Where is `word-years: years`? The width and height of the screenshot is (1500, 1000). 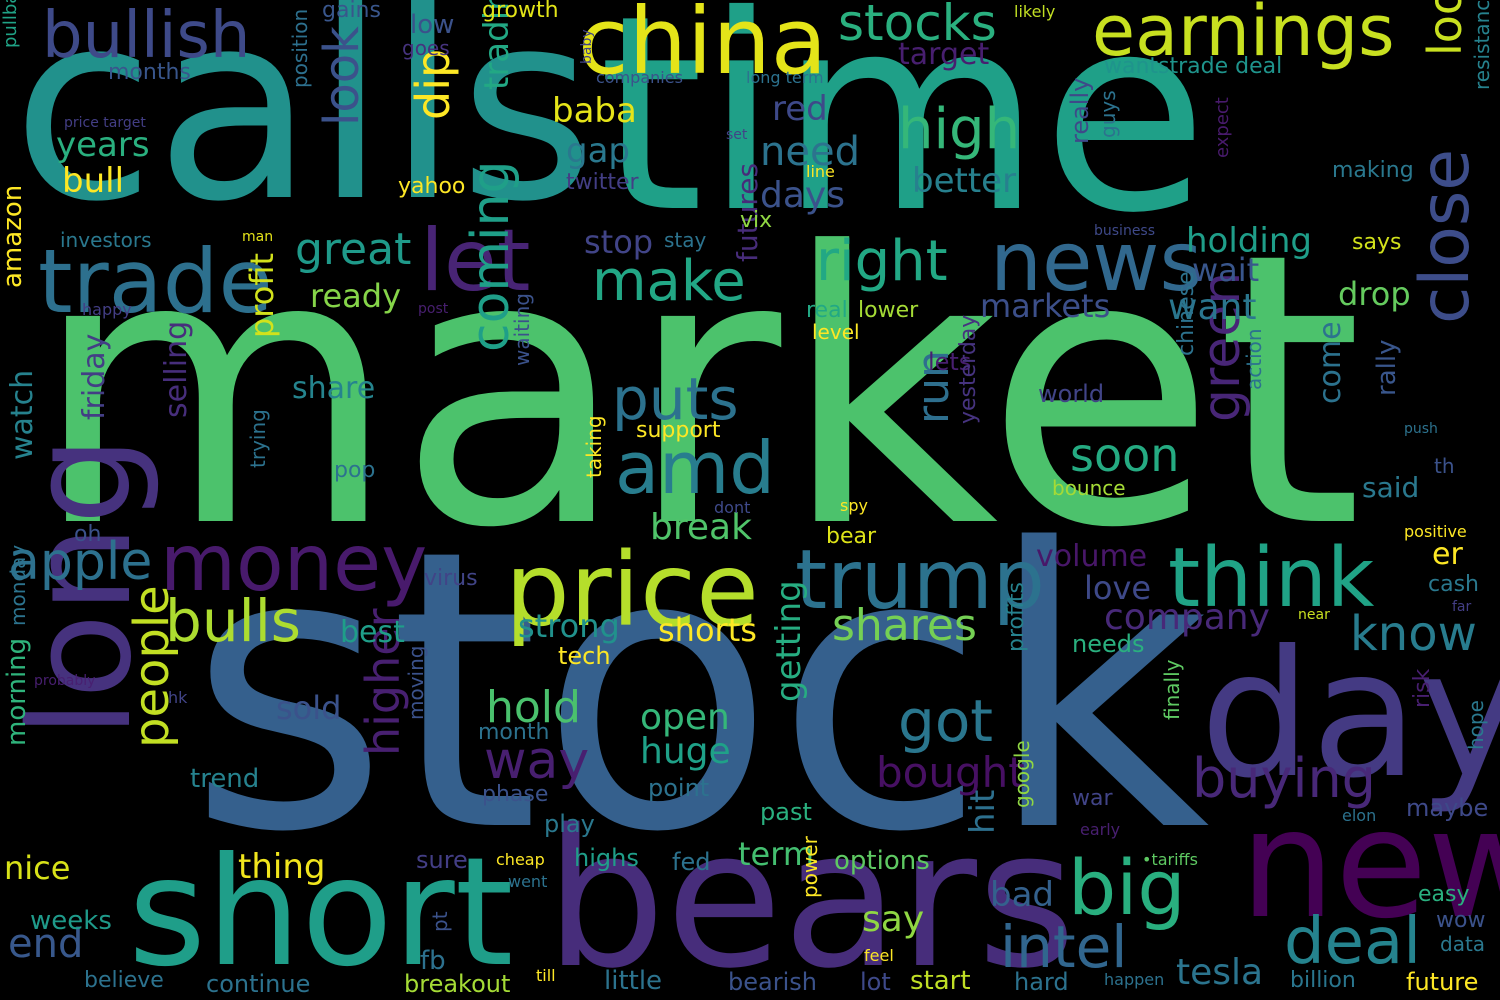
word-years: years is located at coordinates (103, 145).